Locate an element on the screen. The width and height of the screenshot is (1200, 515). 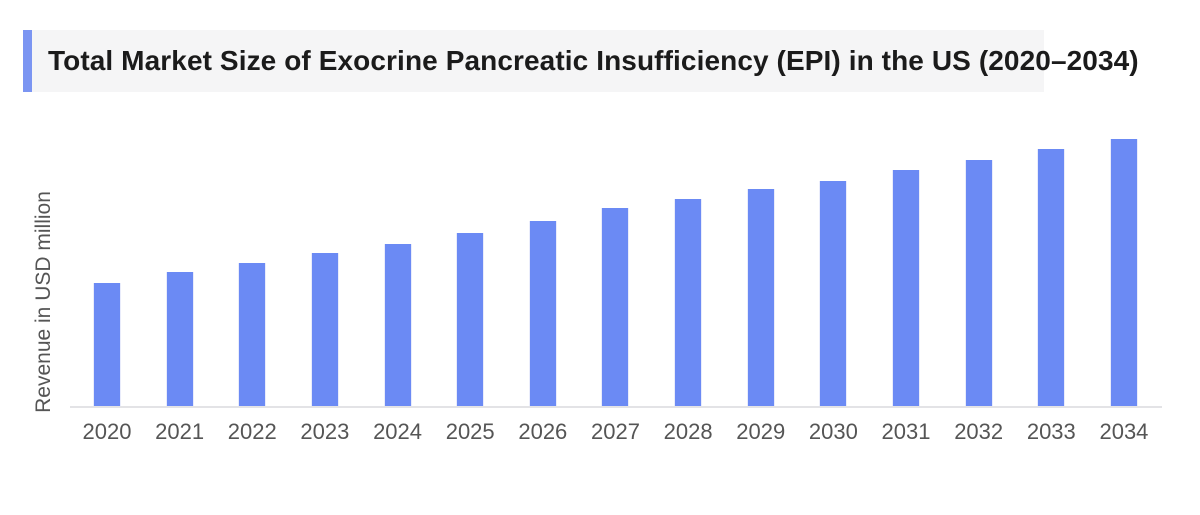
bar-2021 is located at coordinates (179, 339).